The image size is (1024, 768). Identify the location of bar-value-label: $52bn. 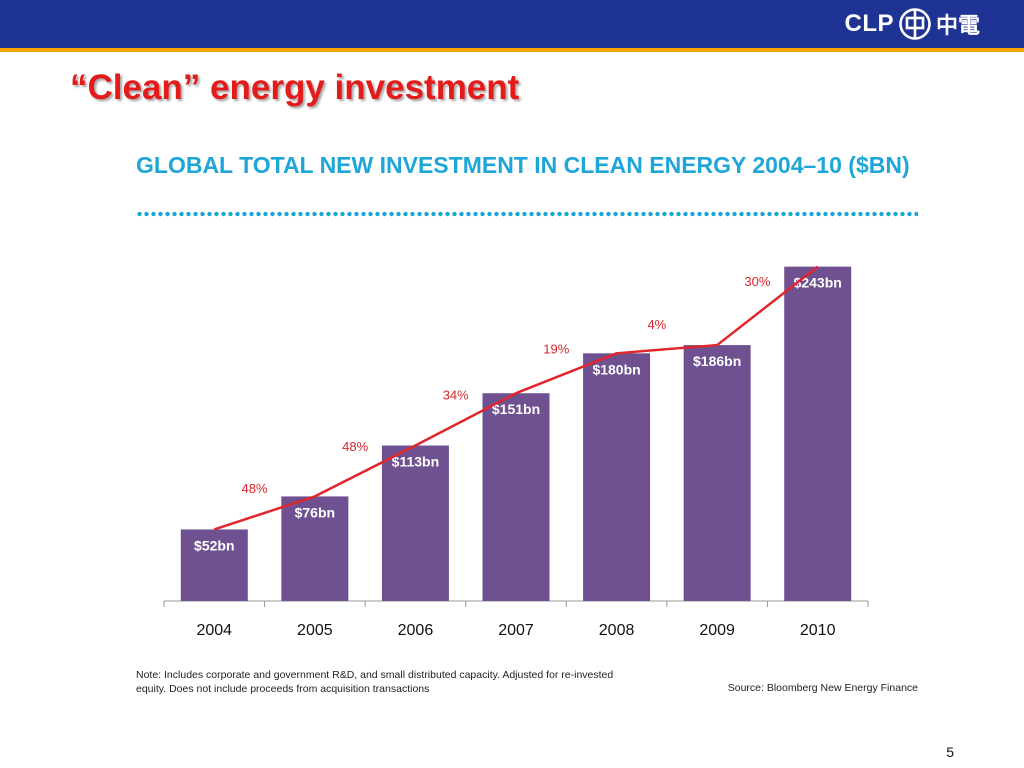
(214, 545).